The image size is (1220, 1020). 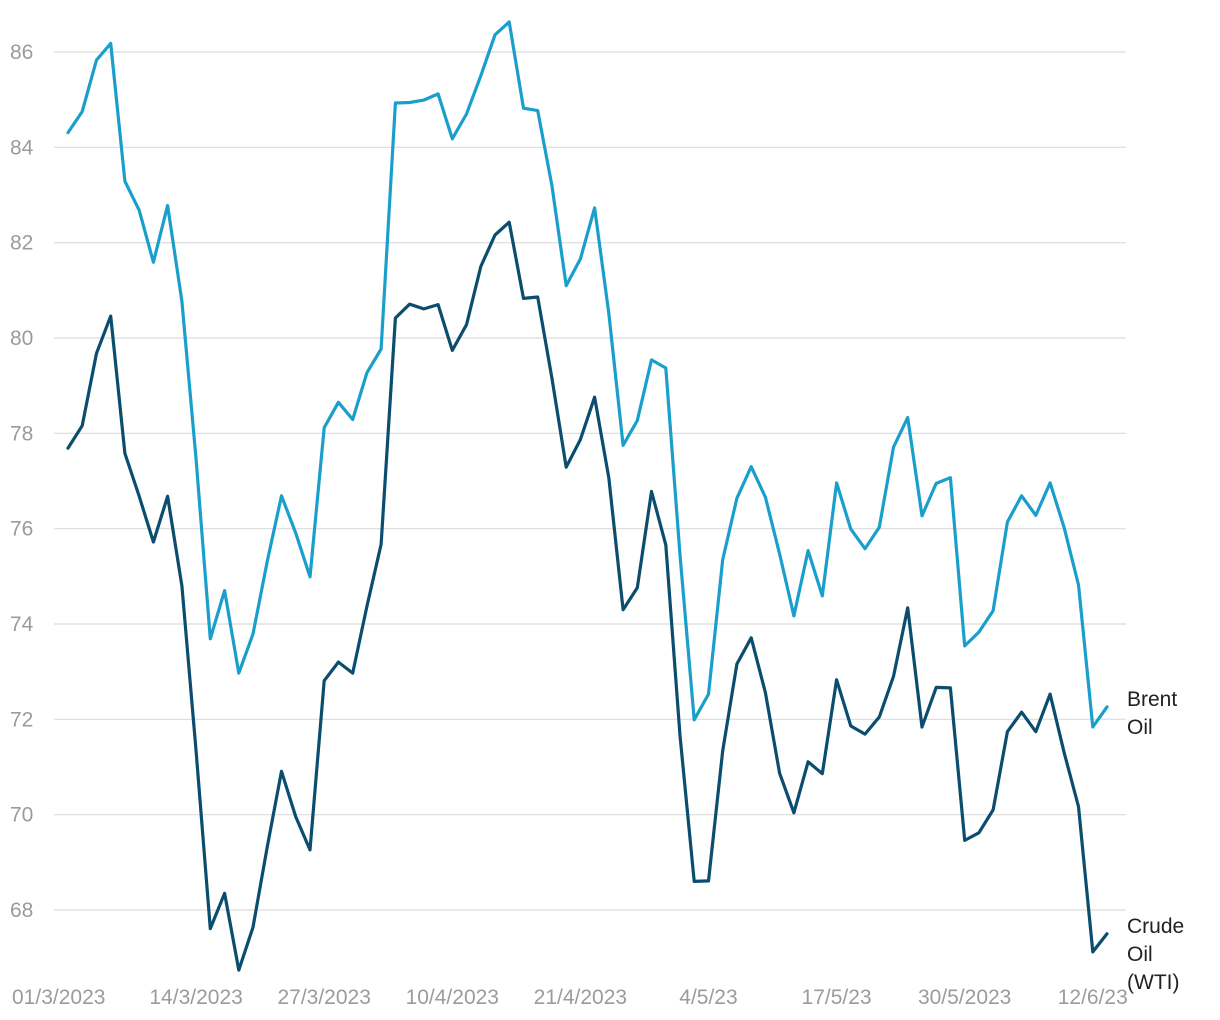 What do you see at coordinates (1140, 954) in the screenshot?
I see `series-label-crude-oil-wti: Oil` at bounding box center [1140, 954].